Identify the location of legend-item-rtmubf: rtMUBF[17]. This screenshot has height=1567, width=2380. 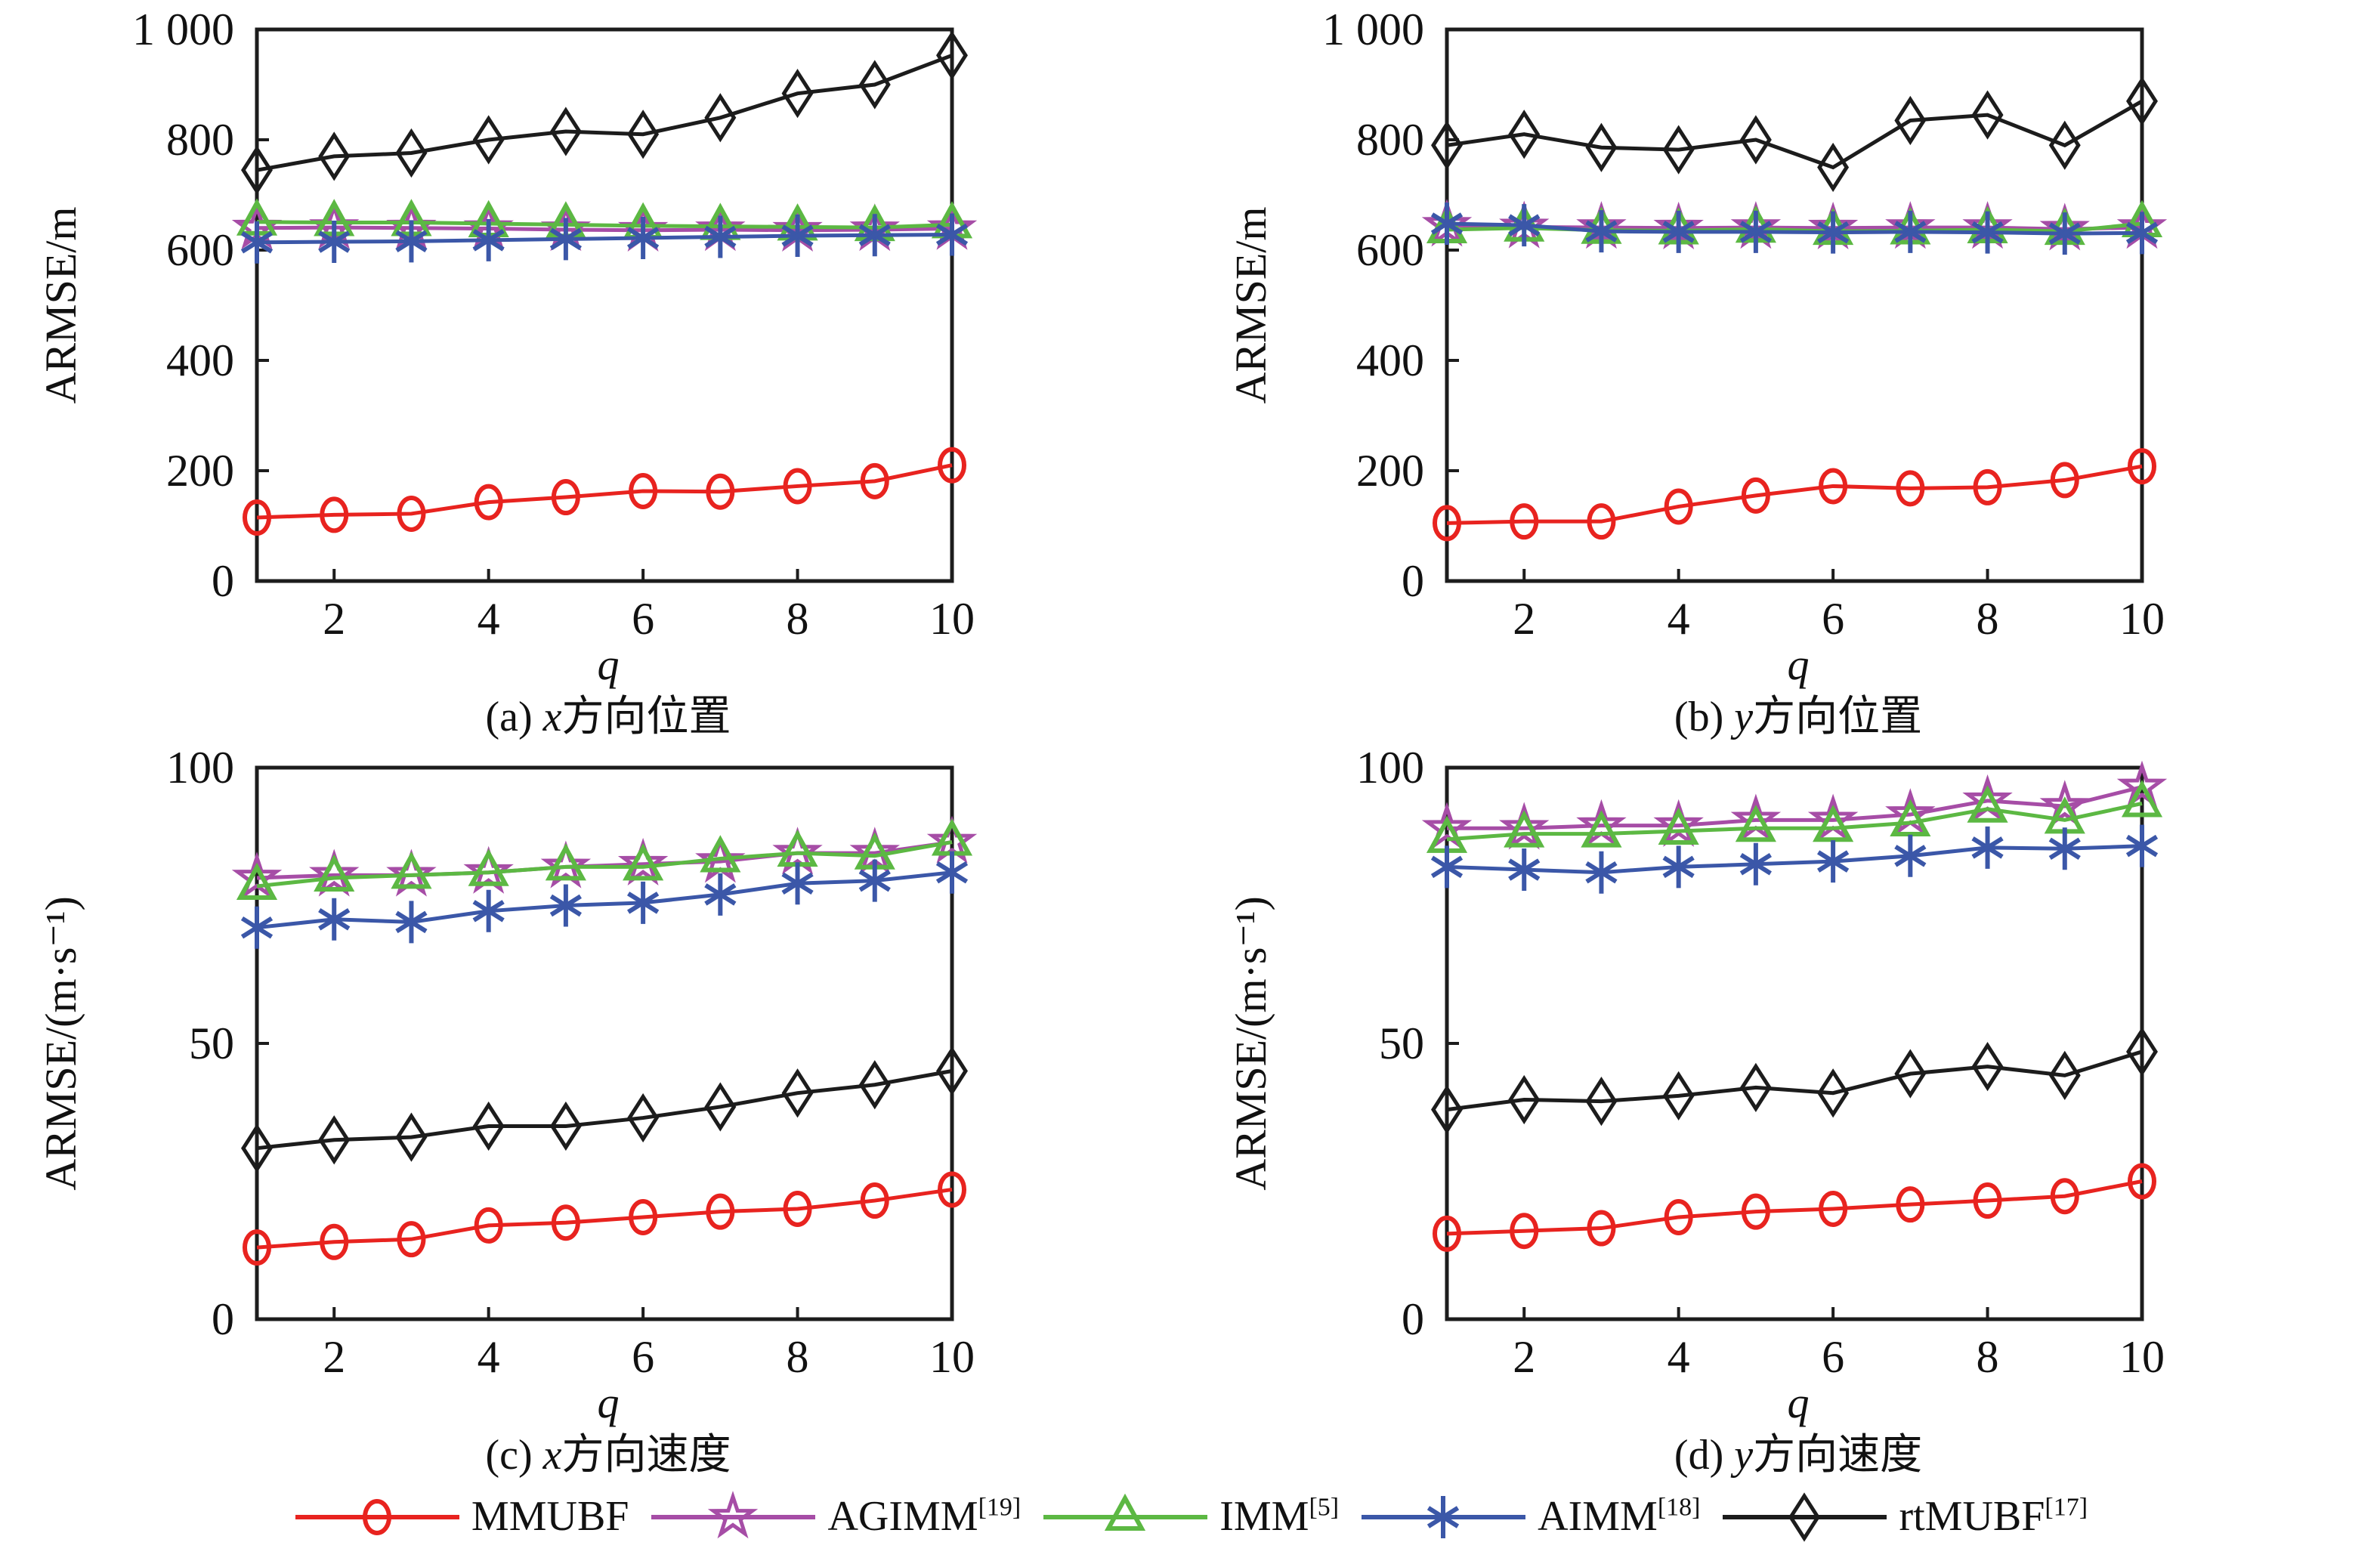
(1904, 1516).